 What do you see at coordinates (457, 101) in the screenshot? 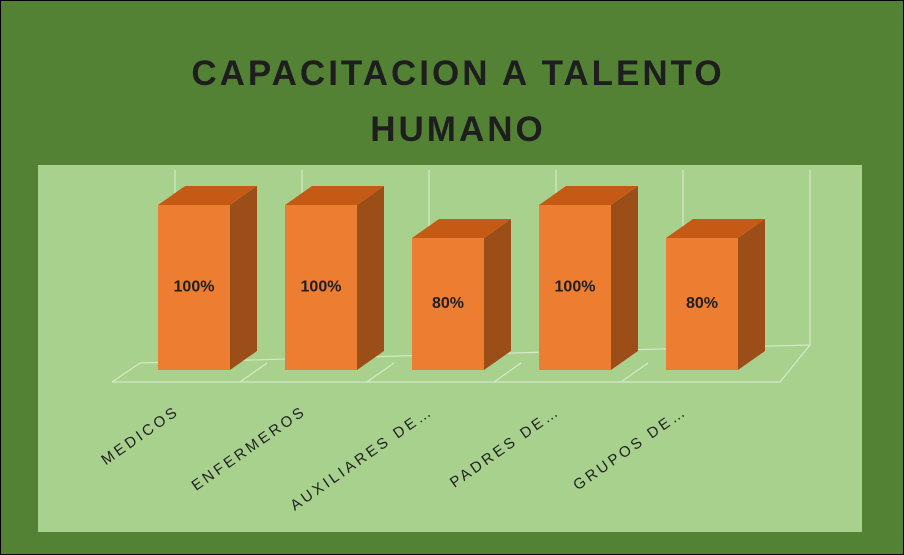
I see `chart-title: CAPACITACION A TALENTO HUMANO` at bounding box center [457, 101].